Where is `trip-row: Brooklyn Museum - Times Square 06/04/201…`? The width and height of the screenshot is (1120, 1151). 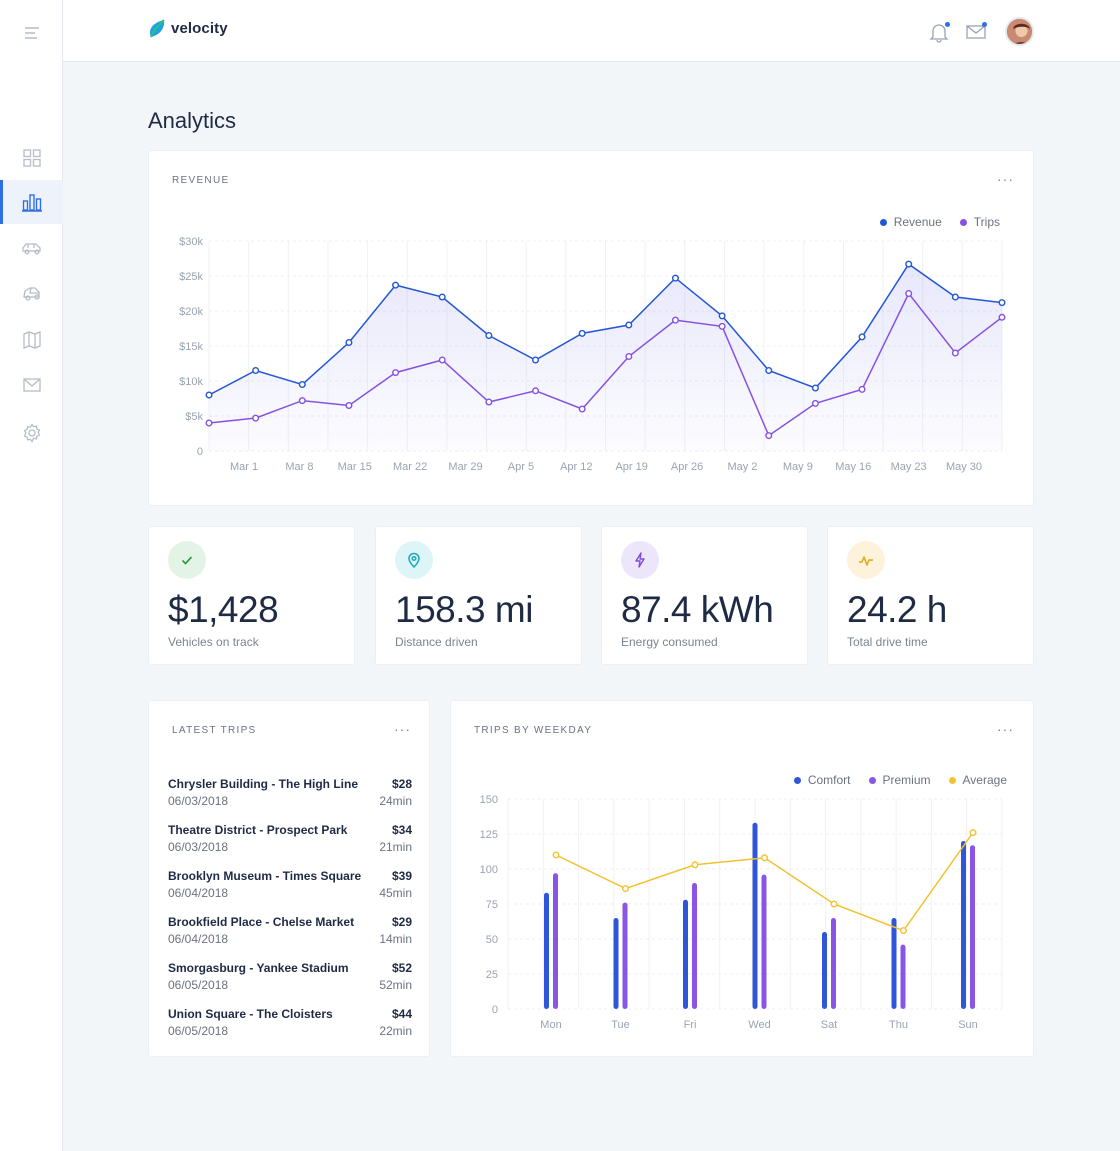 trip-row: Brooklyn Museum - Times Square 06/04/201… is located at coordinates (290, 889).